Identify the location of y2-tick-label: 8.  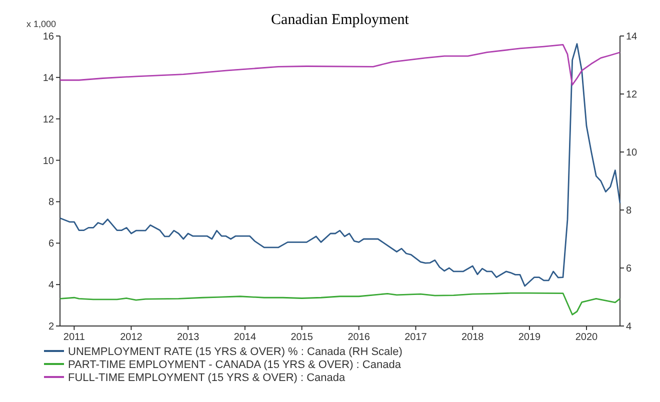
(629, 211).